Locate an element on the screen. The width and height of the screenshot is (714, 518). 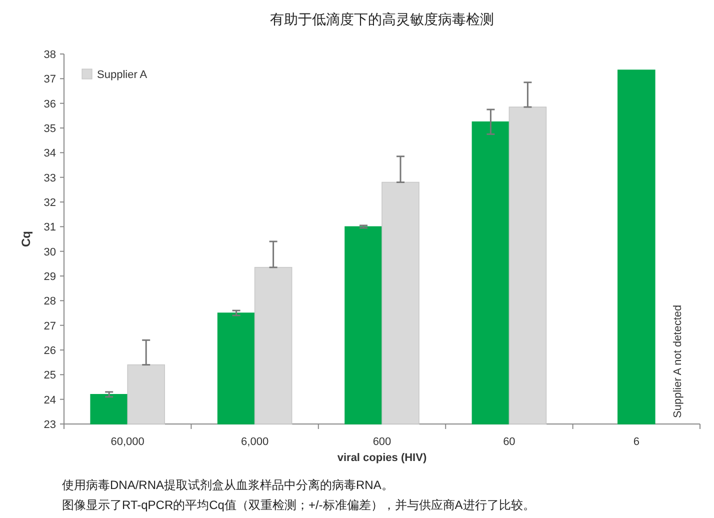
chart-title: 有助于低滴度下的高灵敏度病毒检测 is located at coordinates (382, 19).